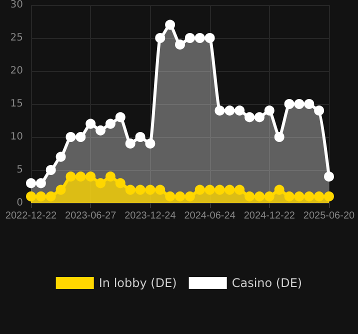  I want to click on x-tick-label: 2025-06-20, so click(329, 216).